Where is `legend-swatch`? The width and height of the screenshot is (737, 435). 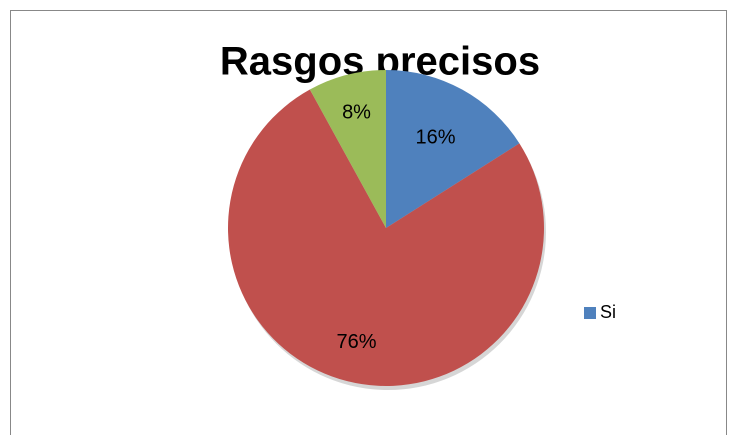
legend-swatch is located at coordinates (590, 313).